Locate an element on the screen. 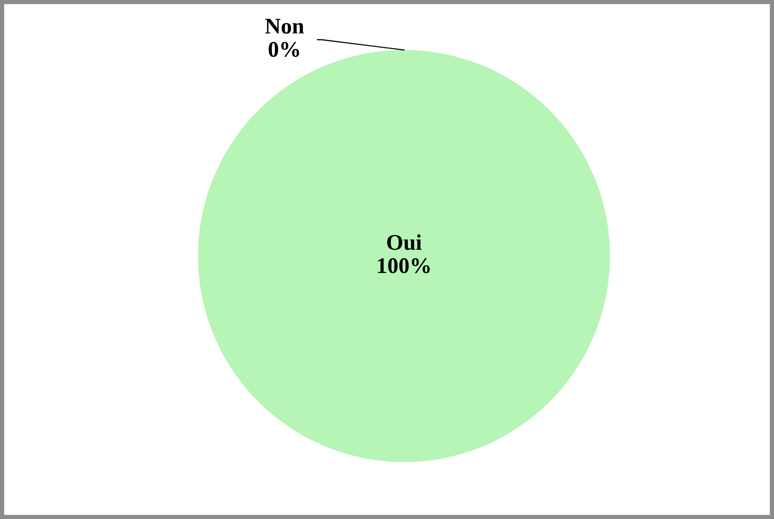 This screenshot has height=519, width=774. category-label: Non is located at coordinates (284, 26).